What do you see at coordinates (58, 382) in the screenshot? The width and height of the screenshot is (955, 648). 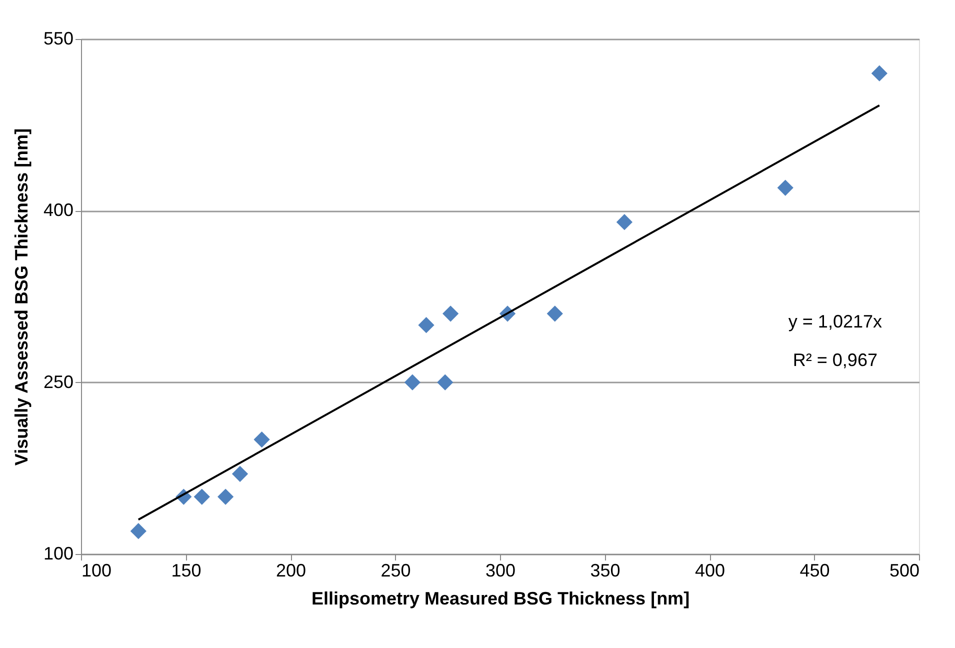 I see `y-tick-label: 250` at bounding box center [58, 382].